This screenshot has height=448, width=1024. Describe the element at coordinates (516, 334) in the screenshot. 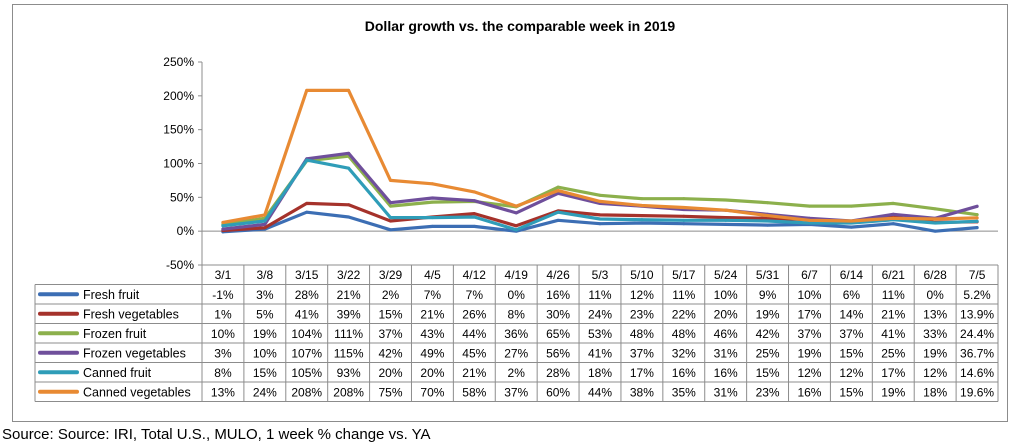

I see `data-table-value: 36%` at that location.